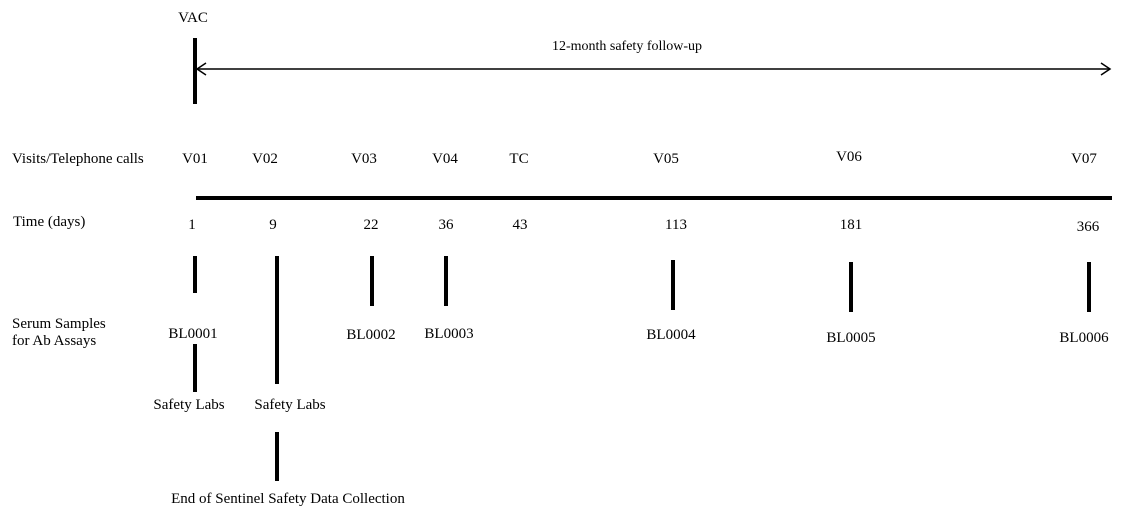 Image resolution: width=1121 pixels, height=511 pixels. Describe the element at coordinates (49, 222) in the screenshot. I see `time-row-label: Time (days)` at that location.